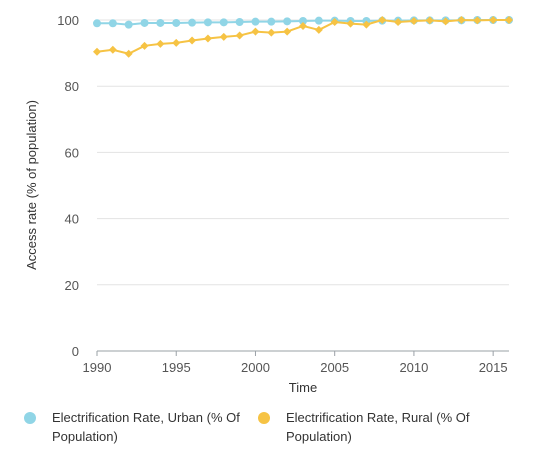 This screenshot has width=533, height=459. Describe the element at coordinates (413, 367) in the screenshot. I see `x-tick-label-2010: 2010` at that location.